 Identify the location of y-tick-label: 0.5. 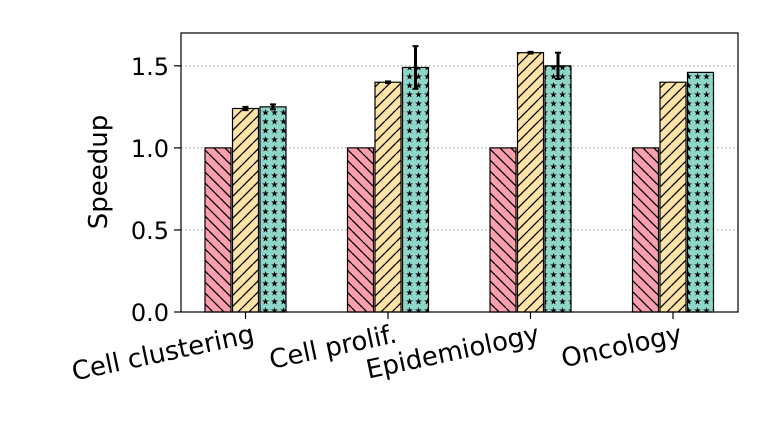
(150, 231).